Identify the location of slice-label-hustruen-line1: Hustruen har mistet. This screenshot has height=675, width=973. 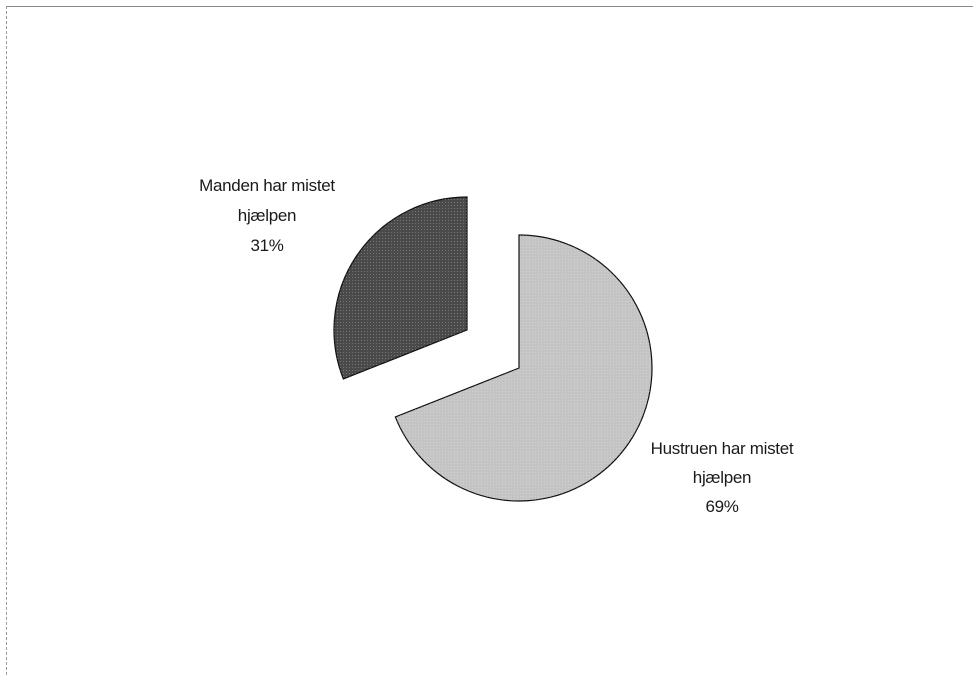
(722, 448).